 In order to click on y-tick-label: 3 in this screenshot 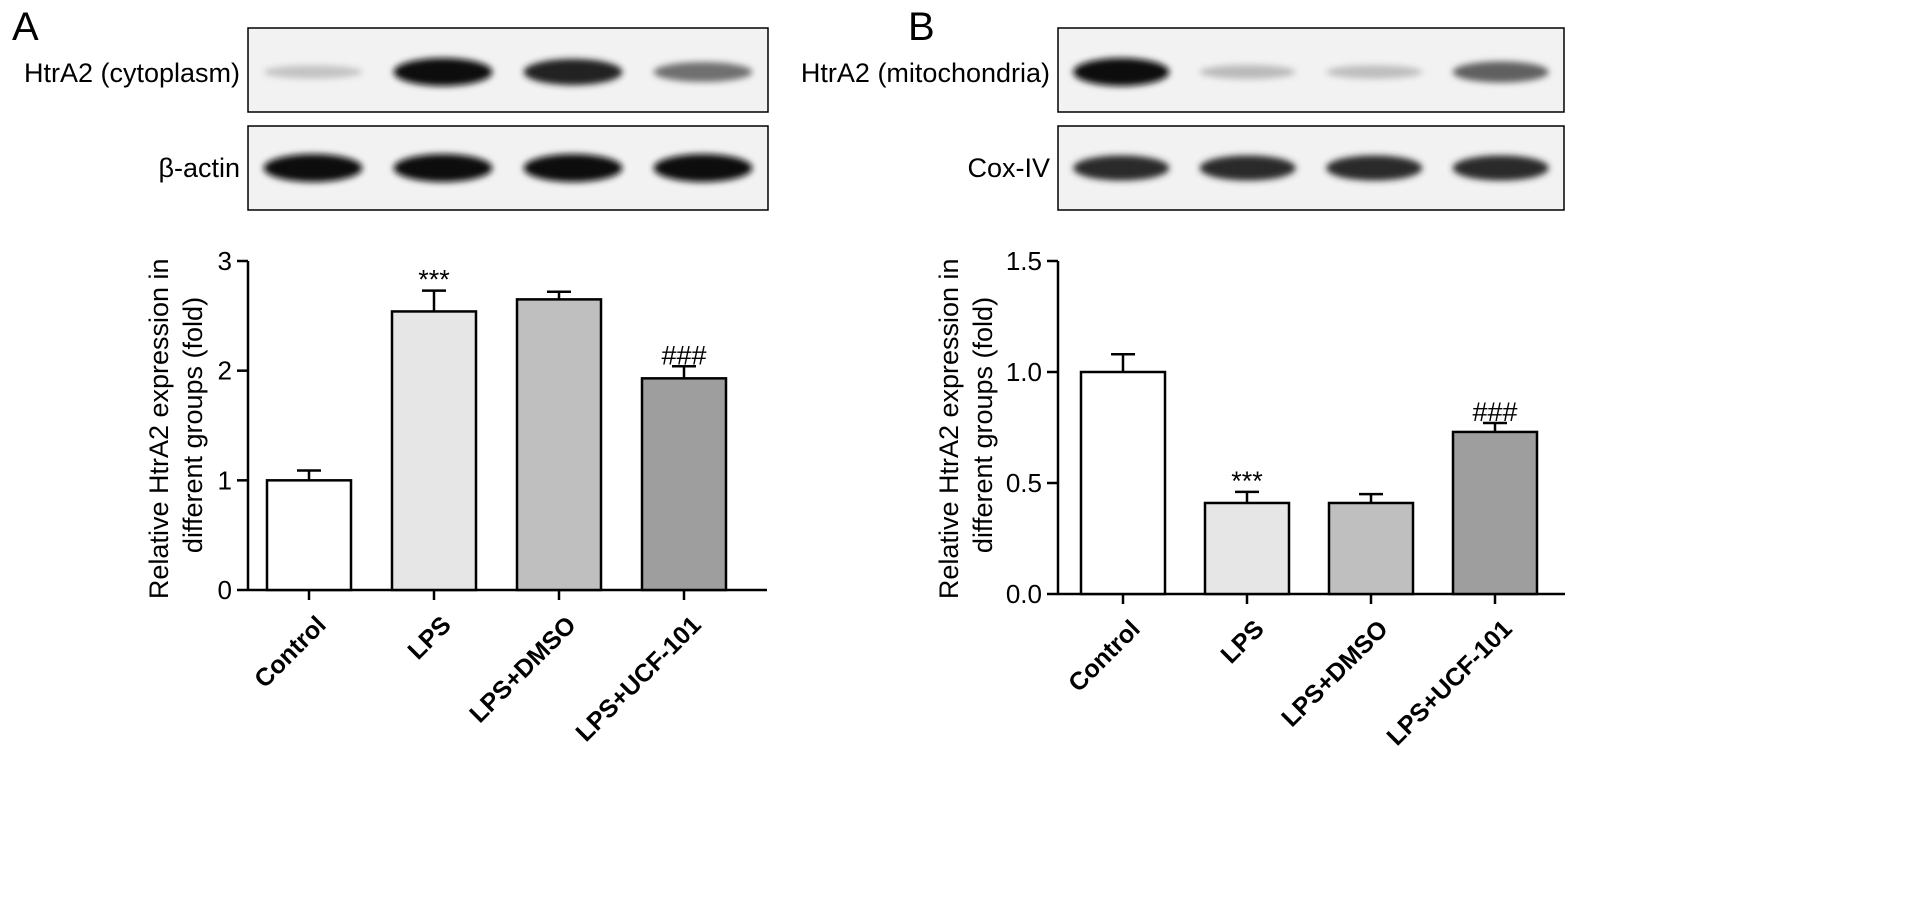, I will do `click(225, 261)`.